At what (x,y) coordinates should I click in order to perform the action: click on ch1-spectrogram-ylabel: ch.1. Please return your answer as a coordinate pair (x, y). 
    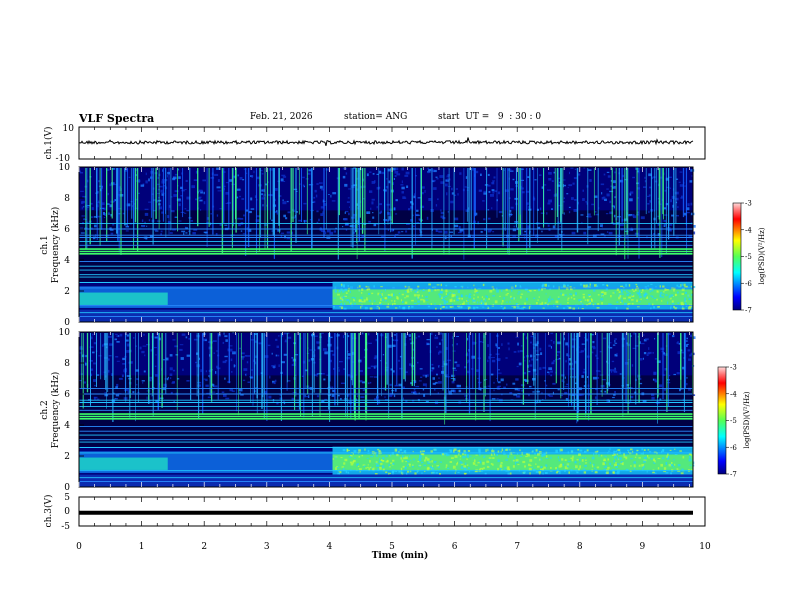
    Looking at the image, I should click on (45, 244).